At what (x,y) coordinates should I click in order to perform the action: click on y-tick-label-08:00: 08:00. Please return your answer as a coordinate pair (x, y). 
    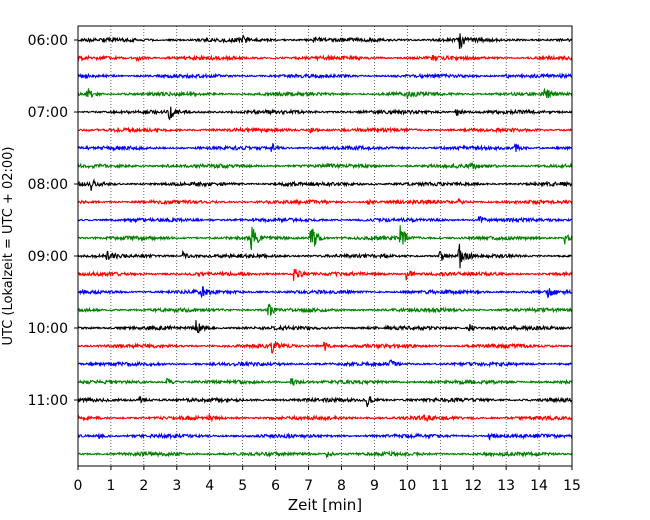
    Looking at the image, I should click on (48, 185).